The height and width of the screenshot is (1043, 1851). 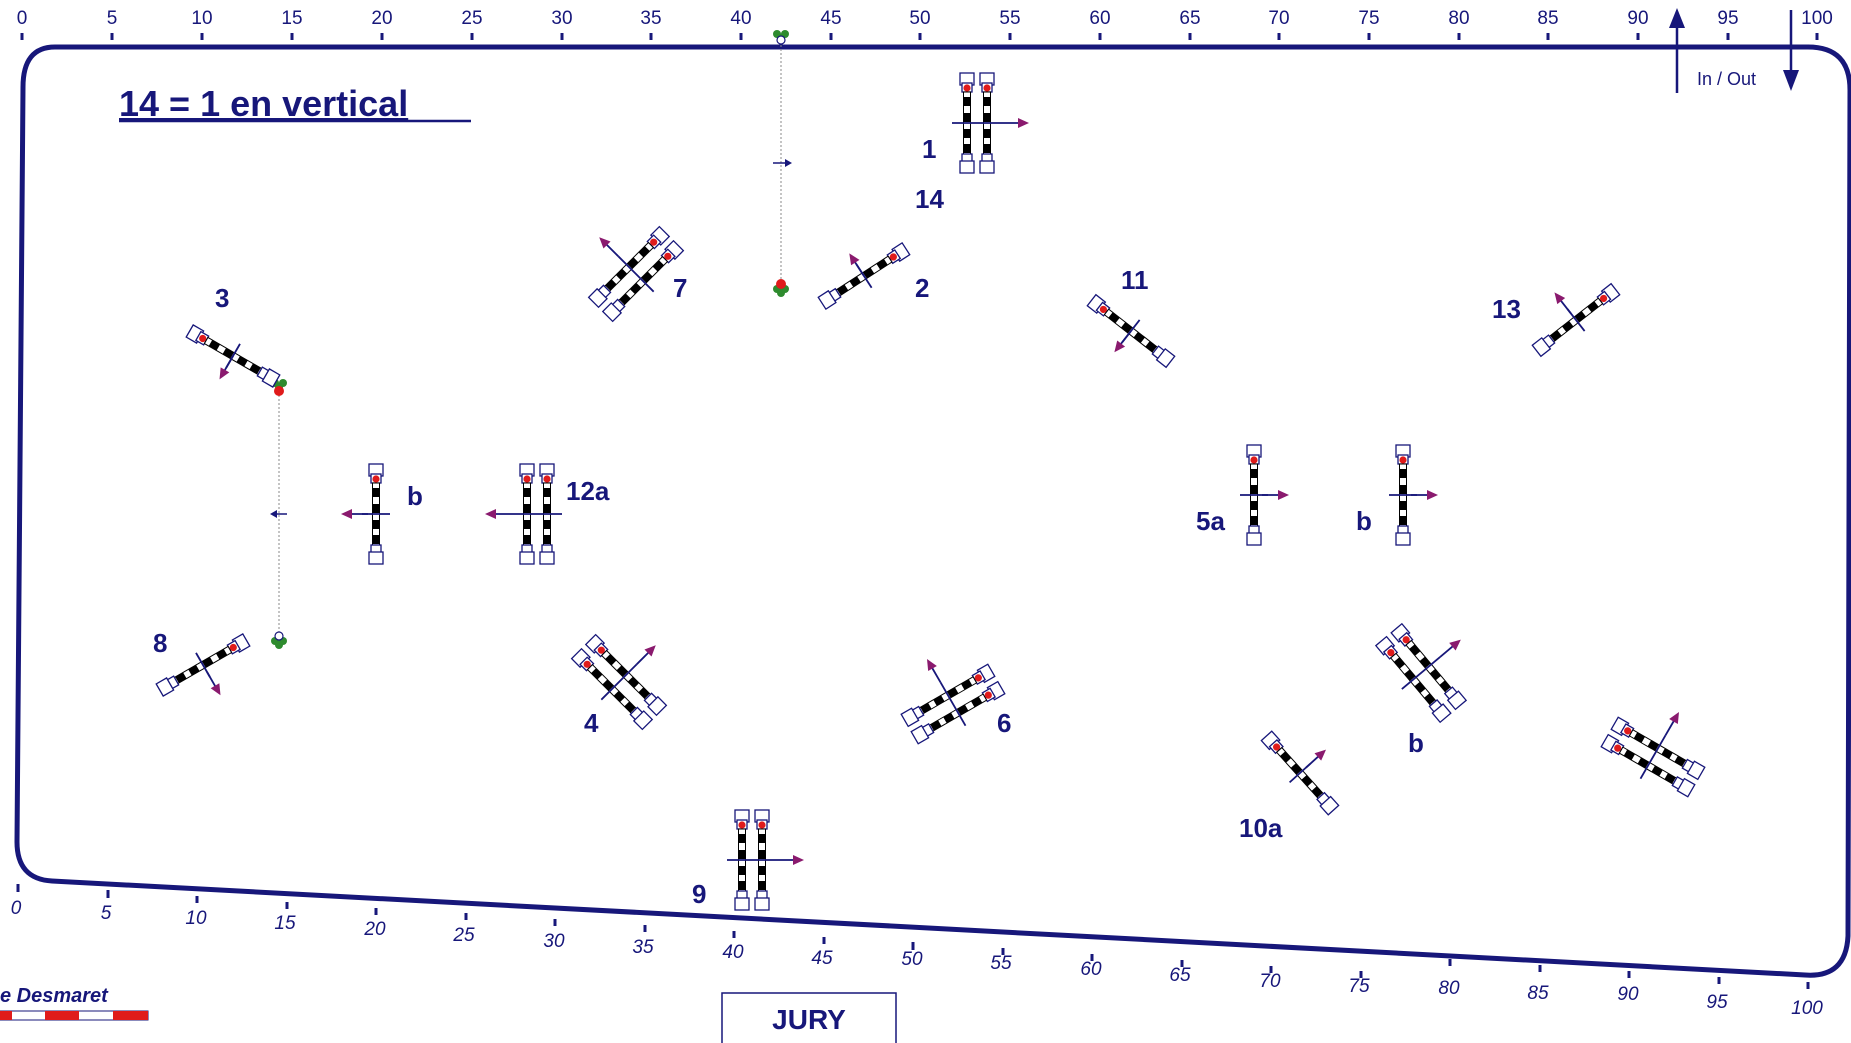 I want to click on top-scale-label: 25, so click(x=471, y=18).